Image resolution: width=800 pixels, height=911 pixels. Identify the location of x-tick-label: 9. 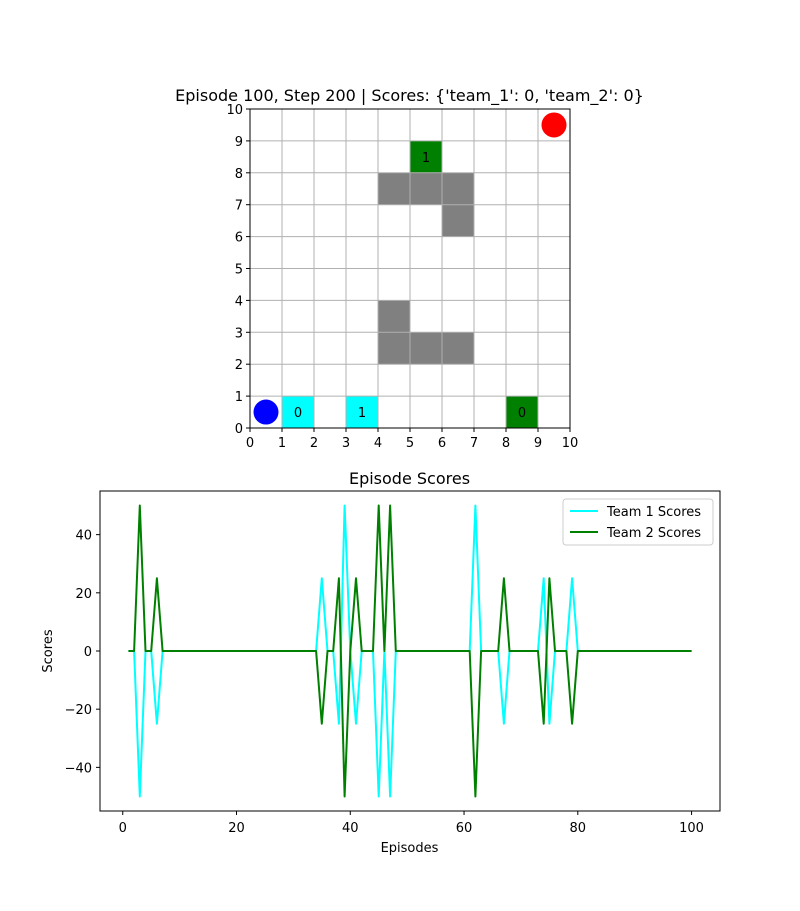
(538, 443).